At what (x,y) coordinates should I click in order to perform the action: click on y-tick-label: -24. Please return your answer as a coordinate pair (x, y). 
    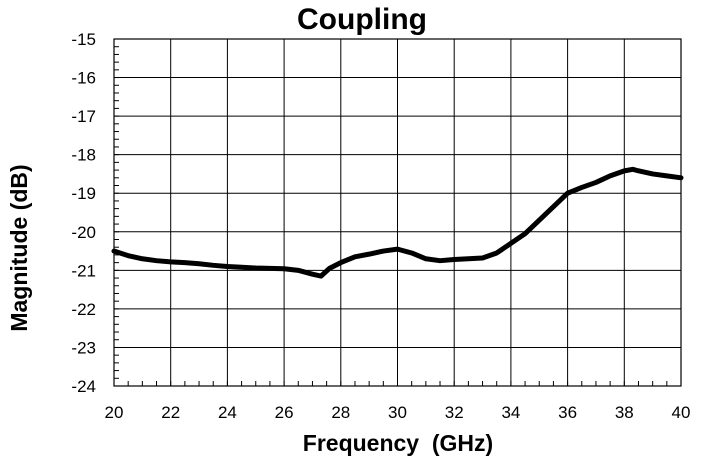
    Looking at the image, I should click on (83, 386).